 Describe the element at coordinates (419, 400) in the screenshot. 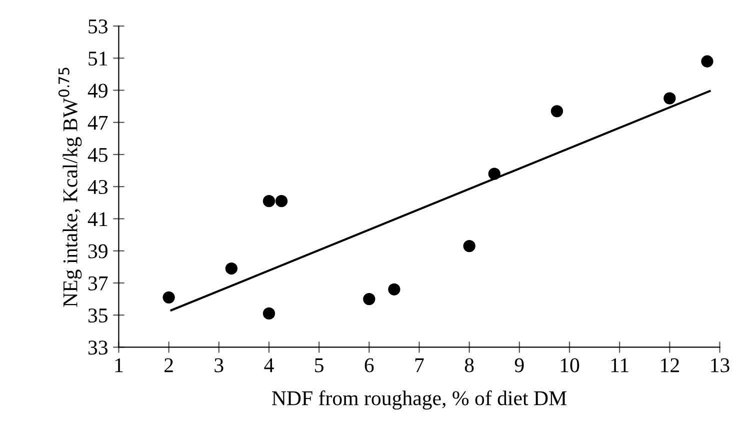

I see `x-axis-title: NDF from roughage, % of diet DM` at that location.